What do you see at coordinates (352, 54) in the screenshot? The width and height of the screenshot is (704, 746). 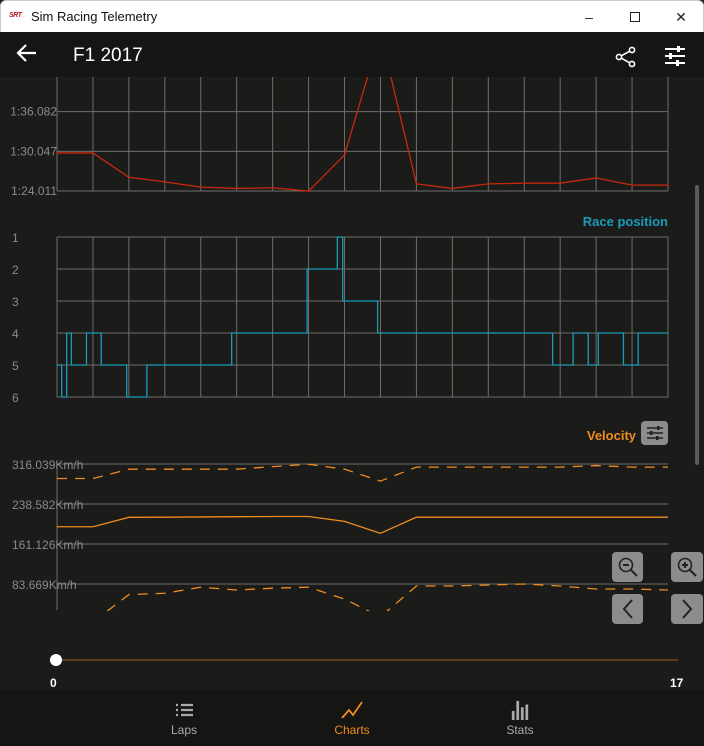 I see `app-header: F1 2017` at bounding box center [352, 54].